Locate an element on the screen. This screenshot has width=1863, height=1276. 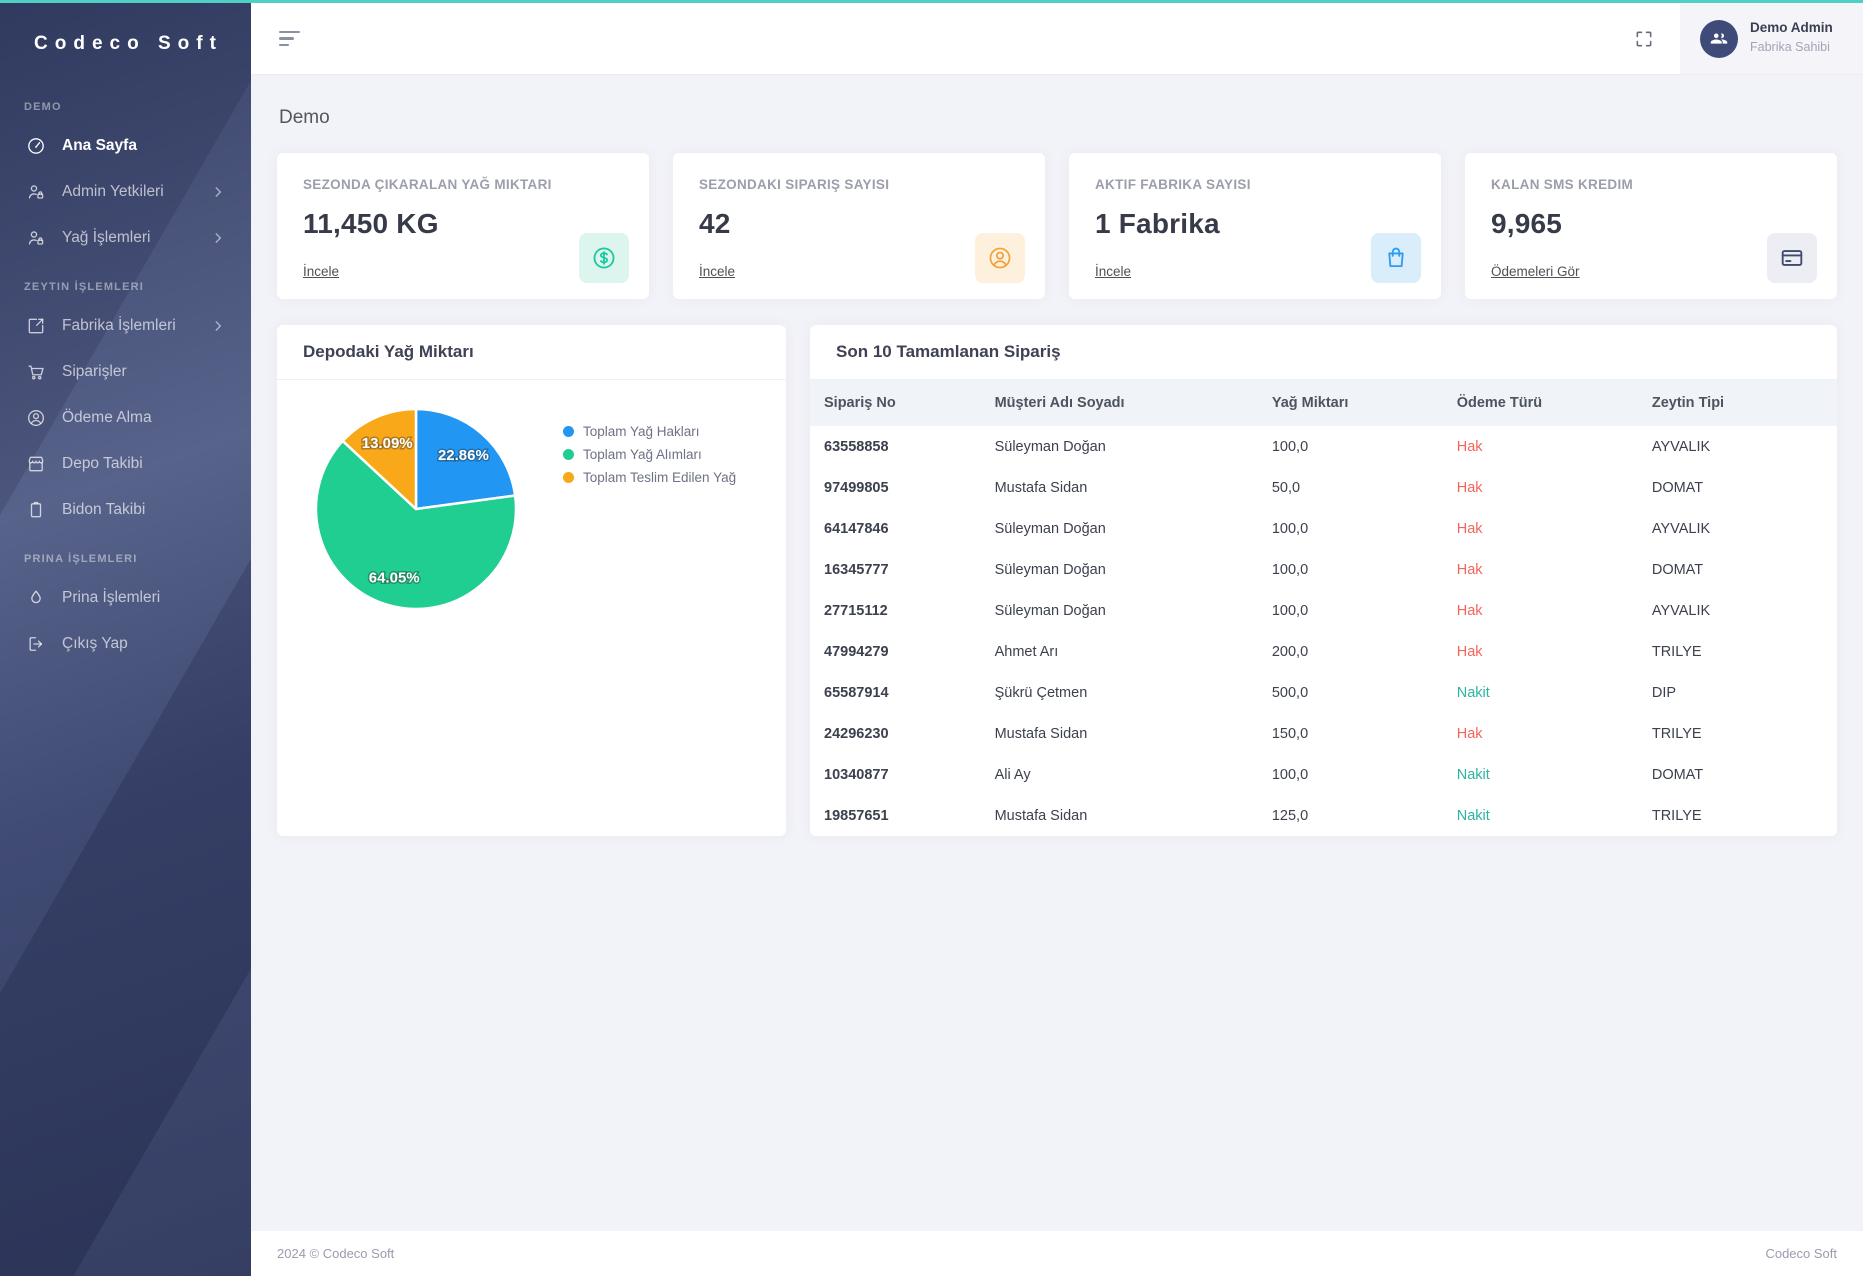
oil-pie-chart: 22.86% 64.05% 13.09% is located at coordinates (416, 511).